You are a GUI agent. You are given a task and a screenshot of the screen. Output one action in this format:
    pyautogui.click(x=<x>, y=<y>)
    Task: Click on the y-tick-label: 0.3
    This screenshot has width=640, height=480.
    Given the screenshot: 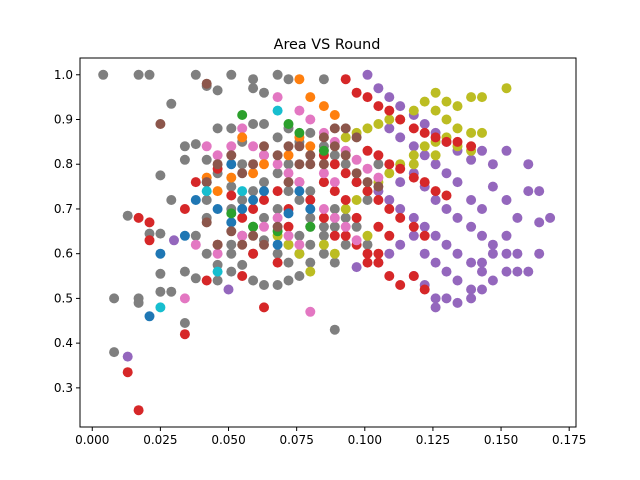 What is the action you would take?
    pyautogui.click(x=63, y=388)
    